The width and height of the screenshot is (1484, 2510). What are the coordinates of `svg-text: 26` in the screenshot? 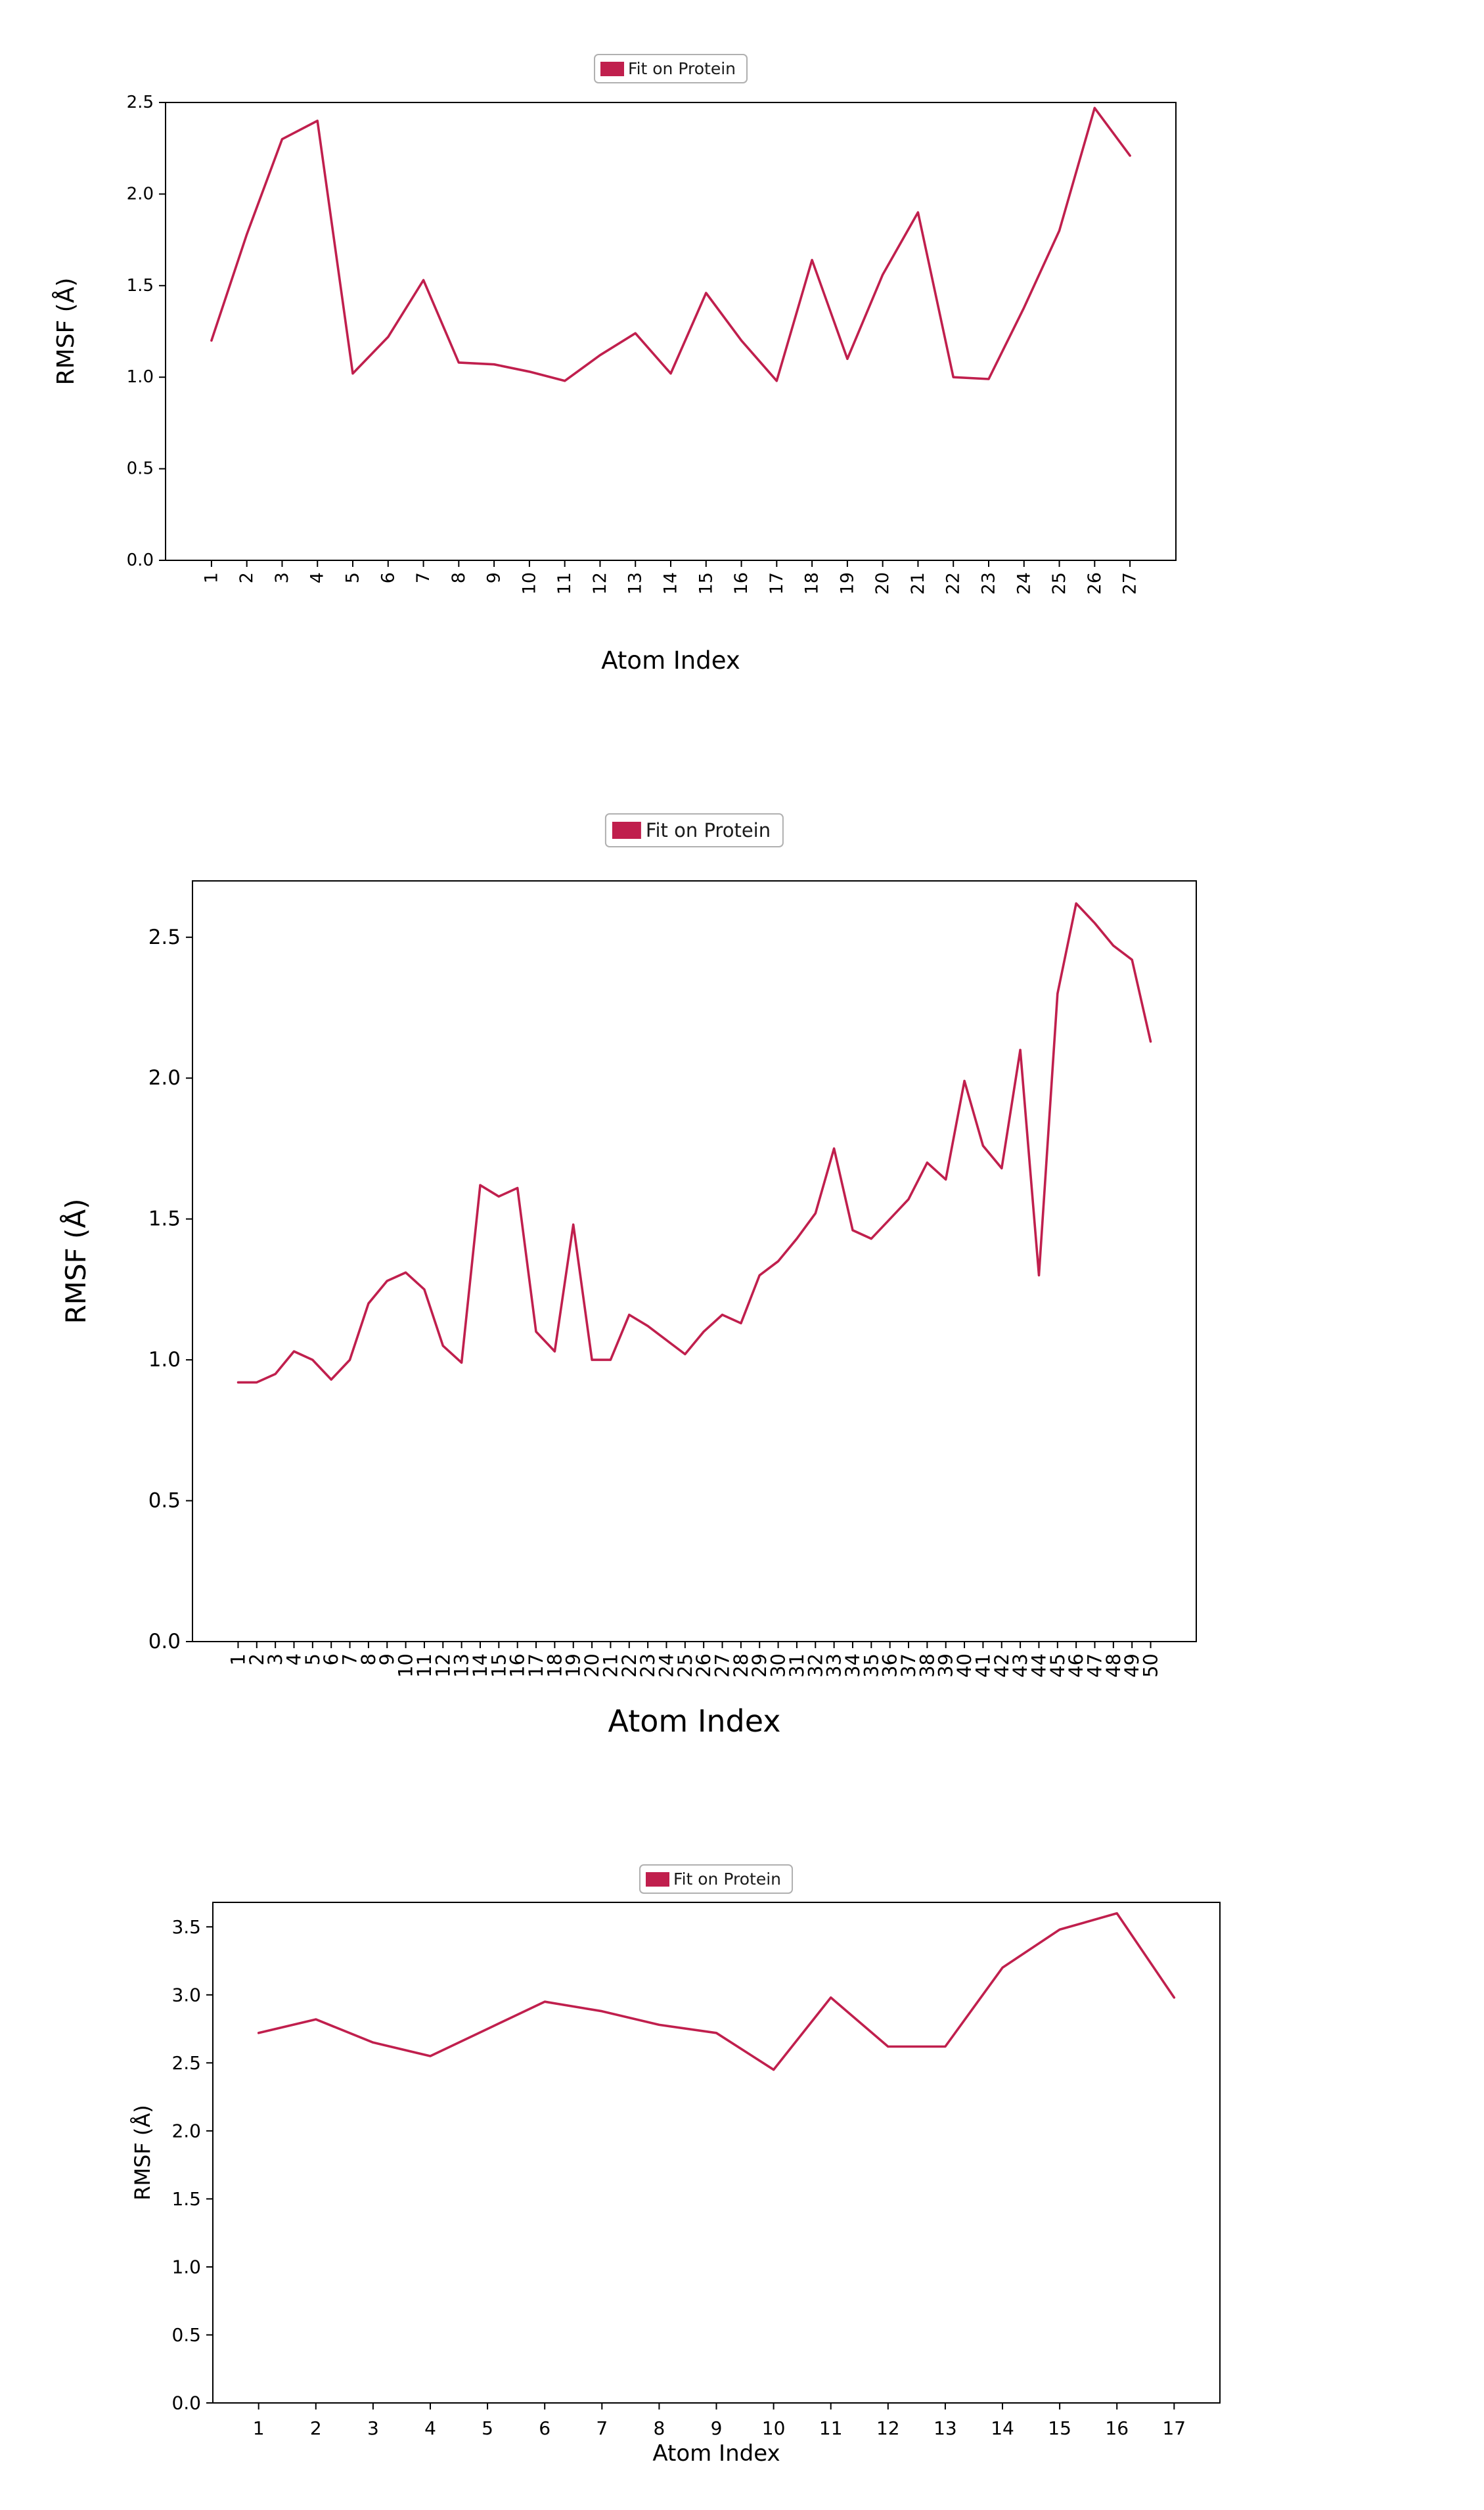 It's located at (703, 1665).